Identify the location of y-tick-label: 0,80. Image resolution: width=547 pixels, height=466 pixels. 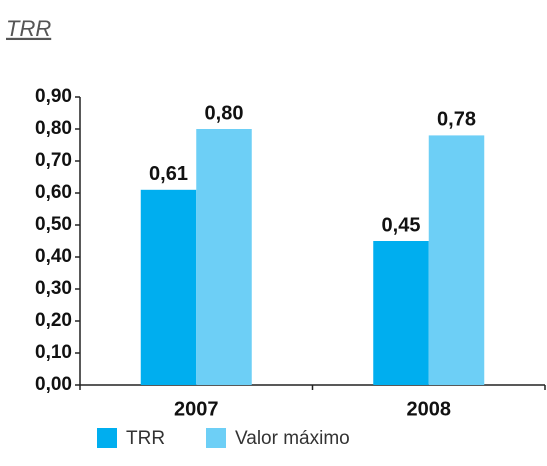
(53, 128).